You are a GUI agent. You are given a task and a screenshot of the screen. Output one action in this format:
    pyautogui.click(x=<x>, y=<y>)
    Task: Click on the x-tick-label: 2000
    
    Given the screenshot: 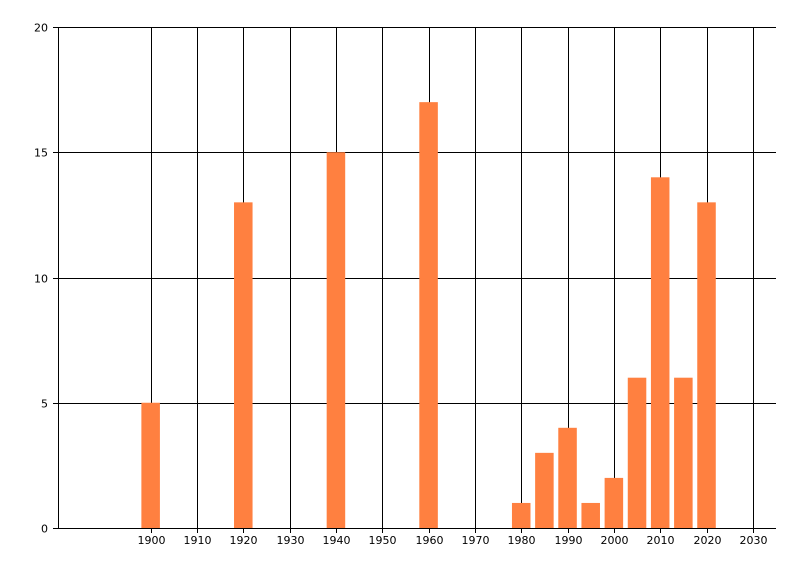 What is the action you would take?
    pyautogui.click(x=615, y=540)
    